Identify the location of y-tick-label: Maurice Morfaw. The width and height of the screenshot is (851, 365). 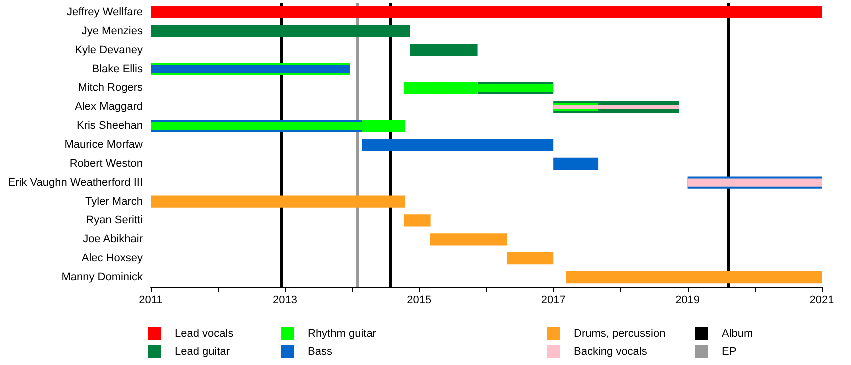
(104, 145).